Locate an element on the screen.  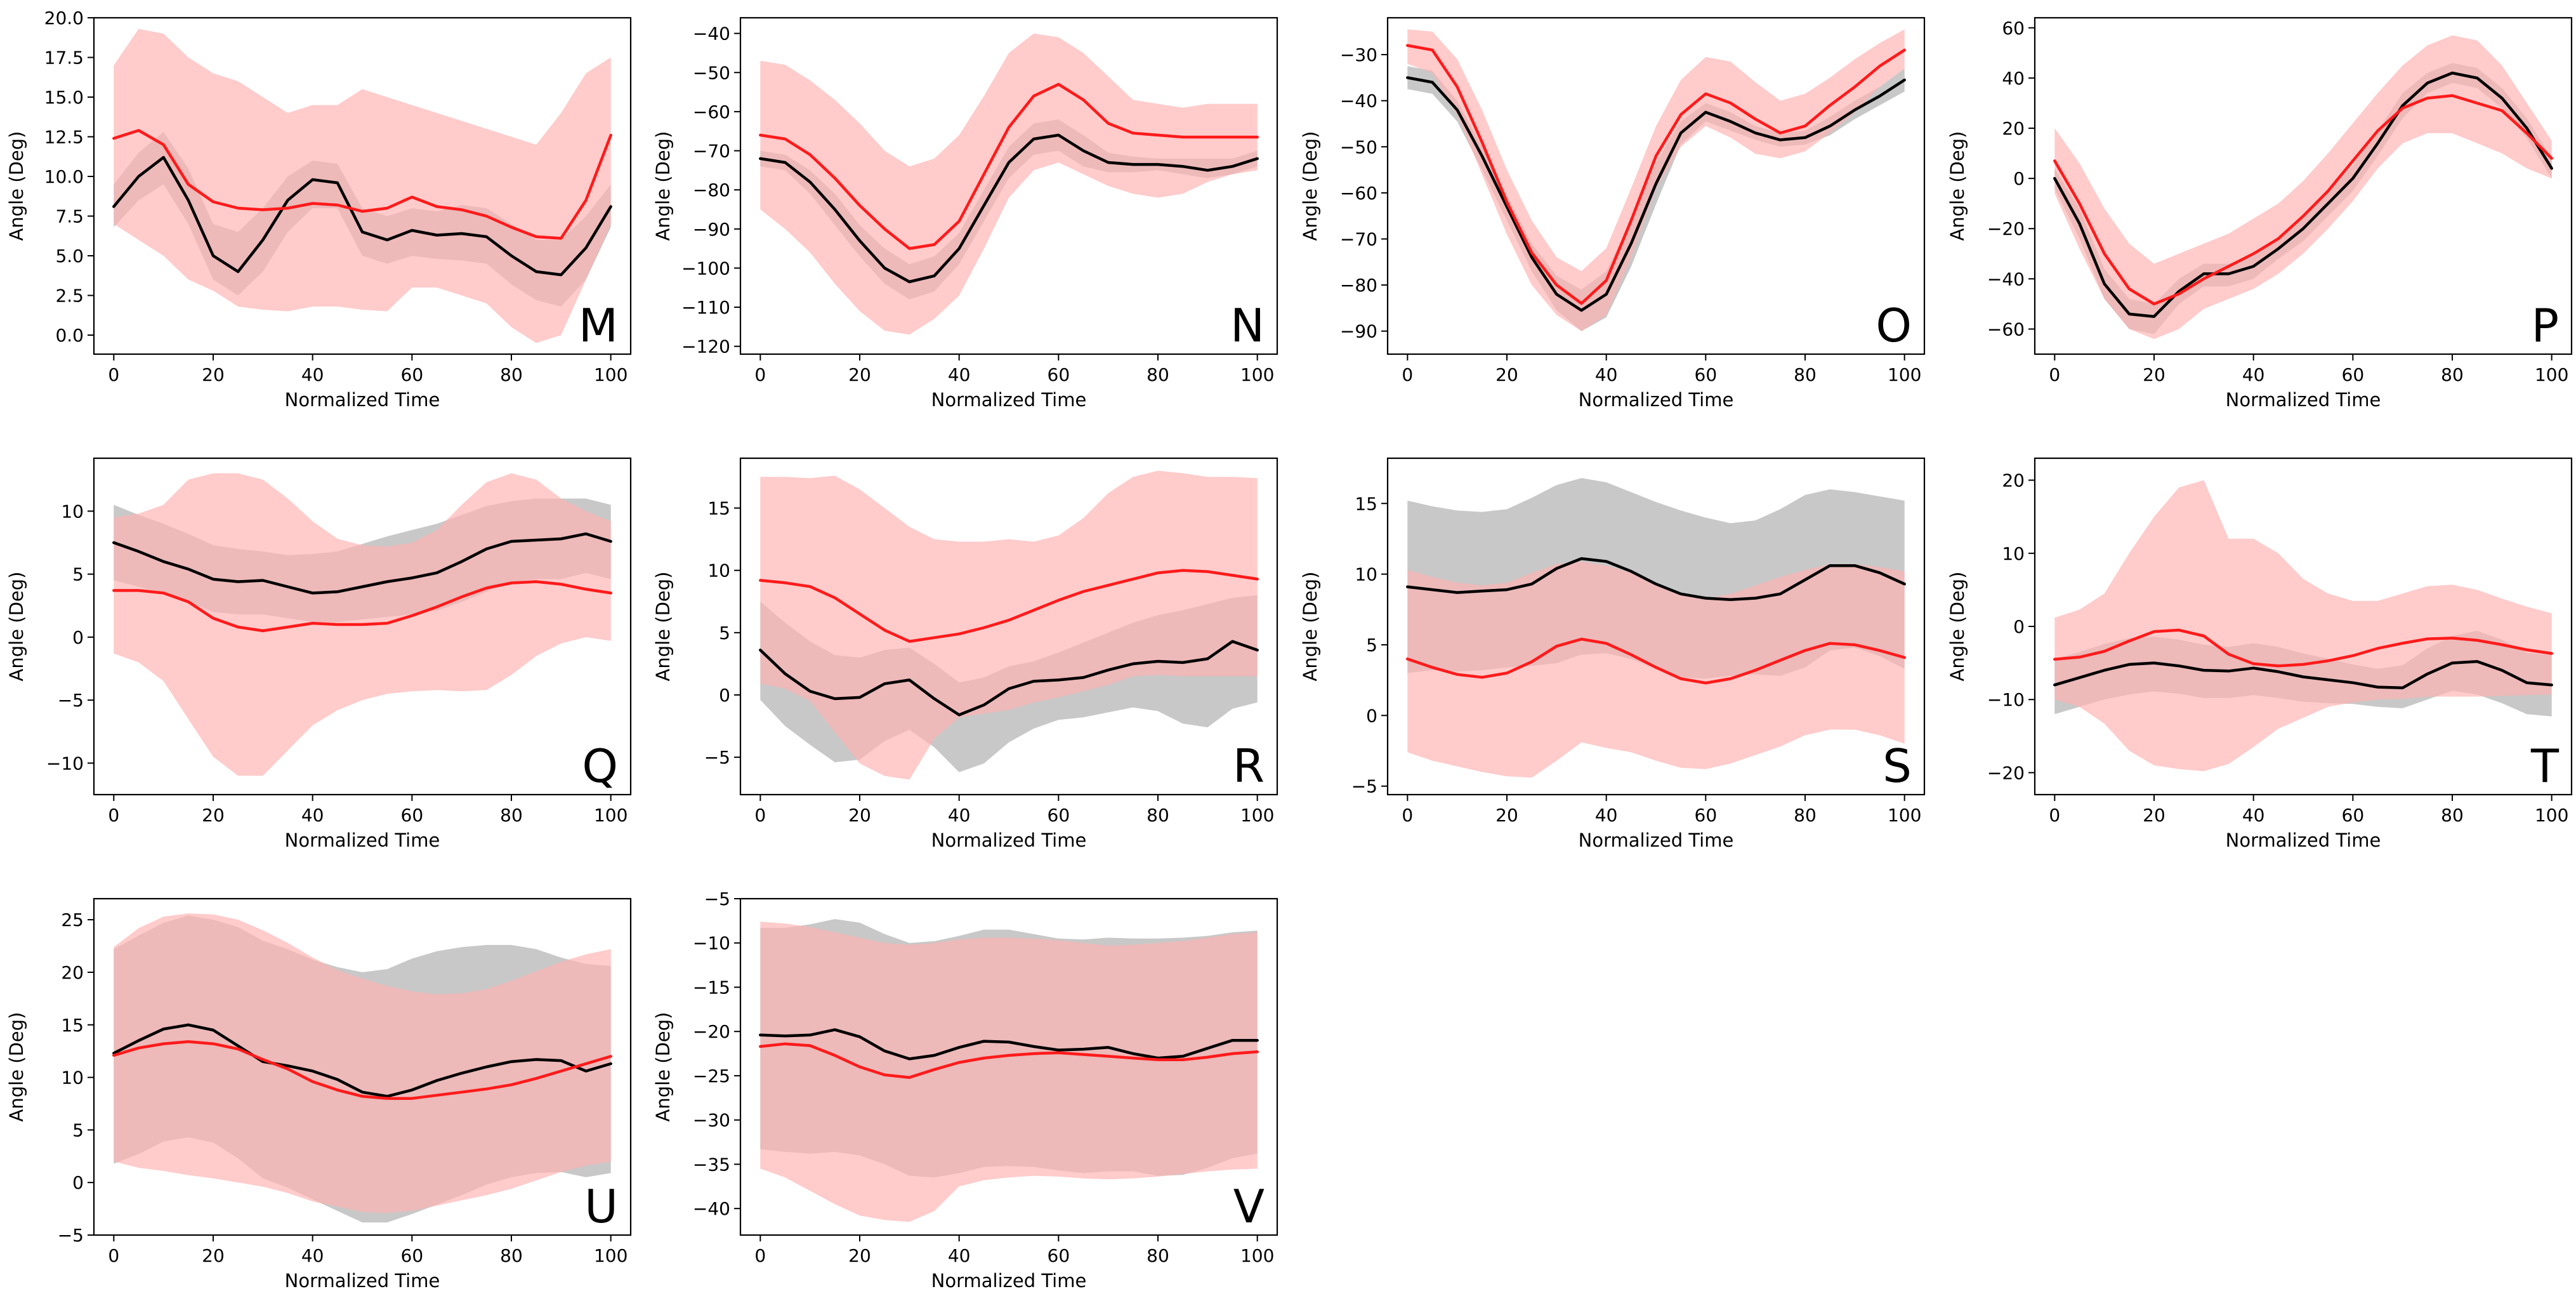
y-tick-label-v: −25 is located at coordinates (711, 1076).